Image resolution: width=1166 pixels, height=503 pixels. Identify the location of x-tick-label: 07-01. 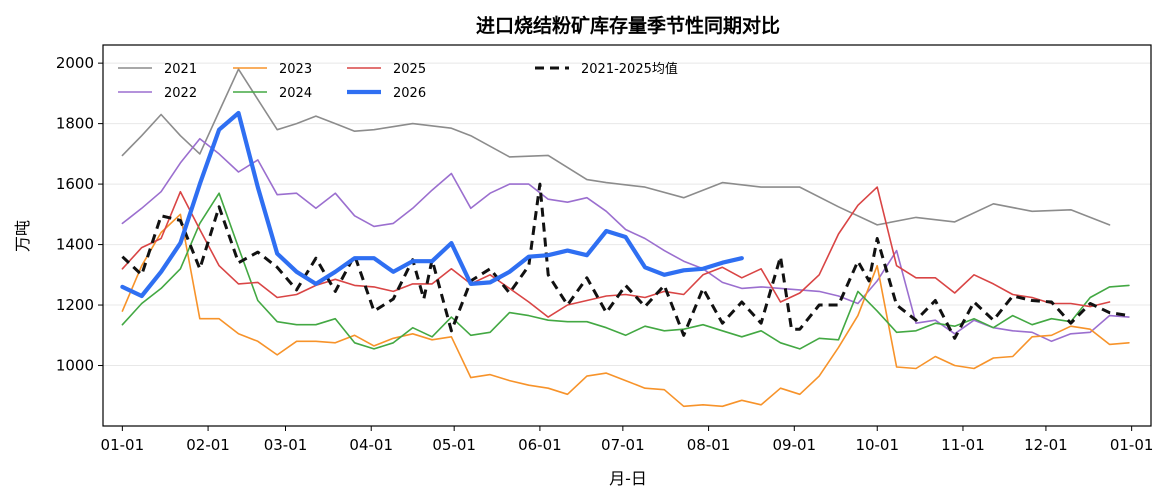
(623, 445).